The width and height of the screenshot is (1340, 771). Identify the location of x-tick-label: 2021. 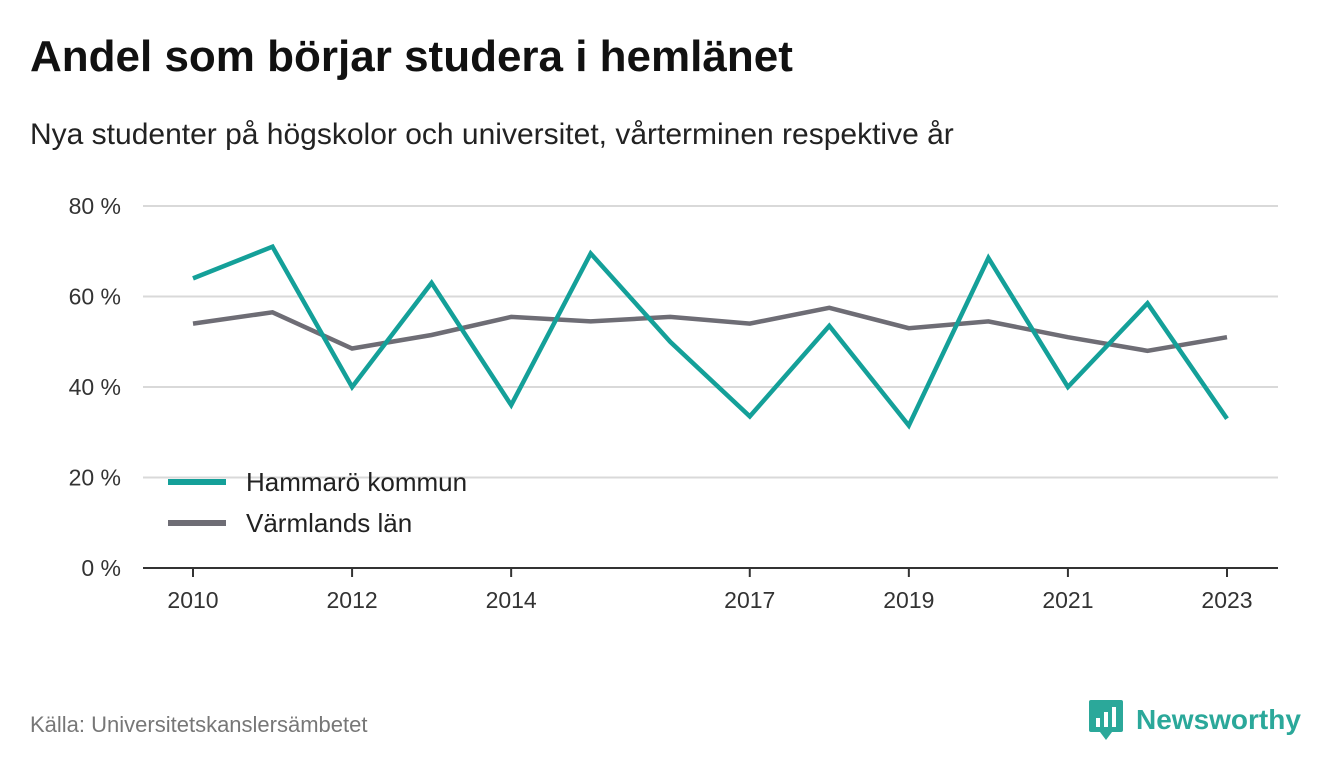
(1067, 600).